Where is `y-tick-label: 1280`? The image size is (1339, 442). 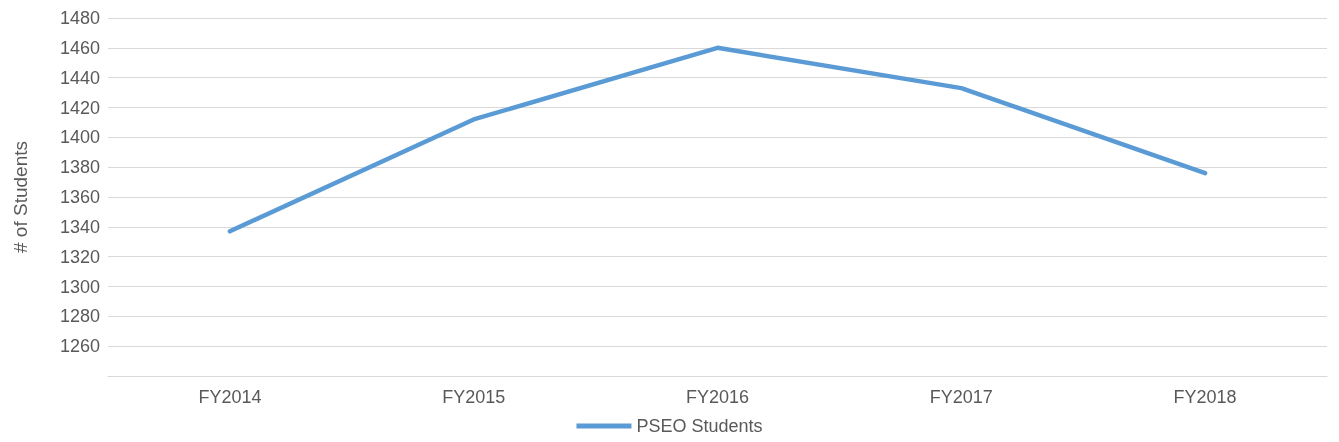 y-tick-label: 1280 is located at coordinates (79, 316).